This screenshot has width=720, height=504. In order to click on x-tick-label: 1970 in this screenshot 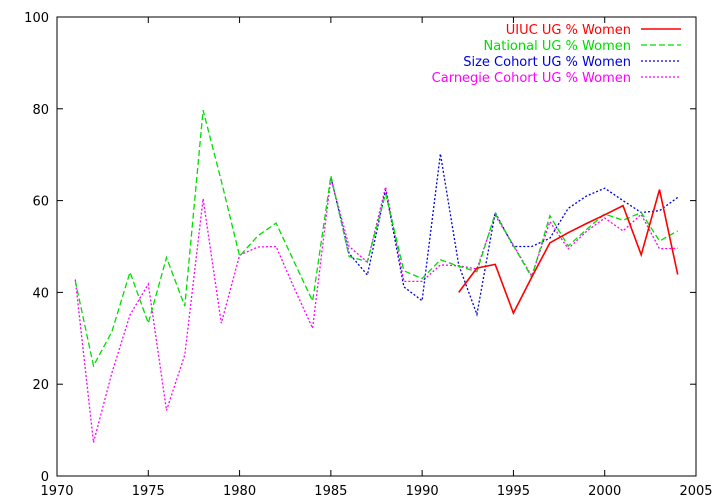, I will do `click(56, 491)`.